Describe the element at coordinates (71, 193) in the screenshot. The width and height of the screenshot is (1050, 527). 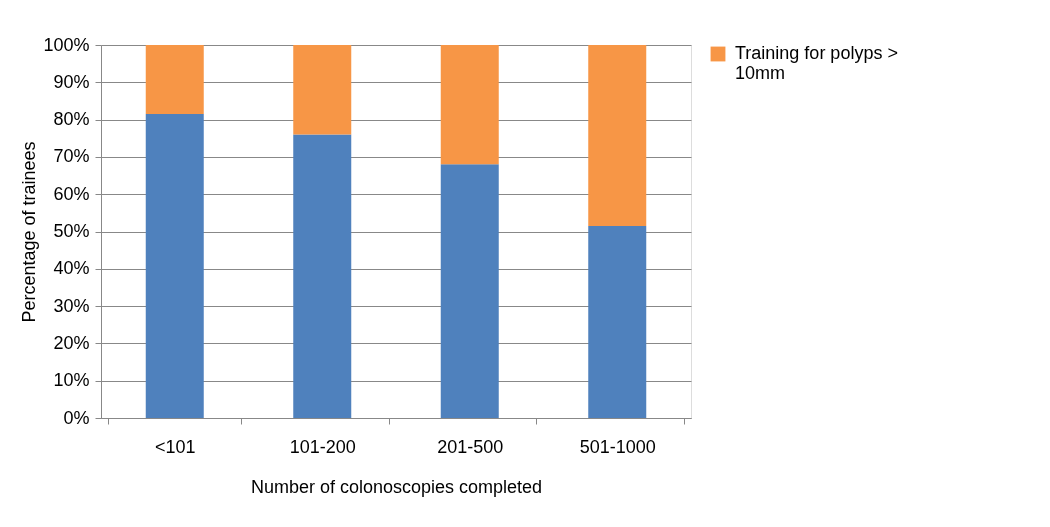
I see `y-tick-label: 60%` at that location.